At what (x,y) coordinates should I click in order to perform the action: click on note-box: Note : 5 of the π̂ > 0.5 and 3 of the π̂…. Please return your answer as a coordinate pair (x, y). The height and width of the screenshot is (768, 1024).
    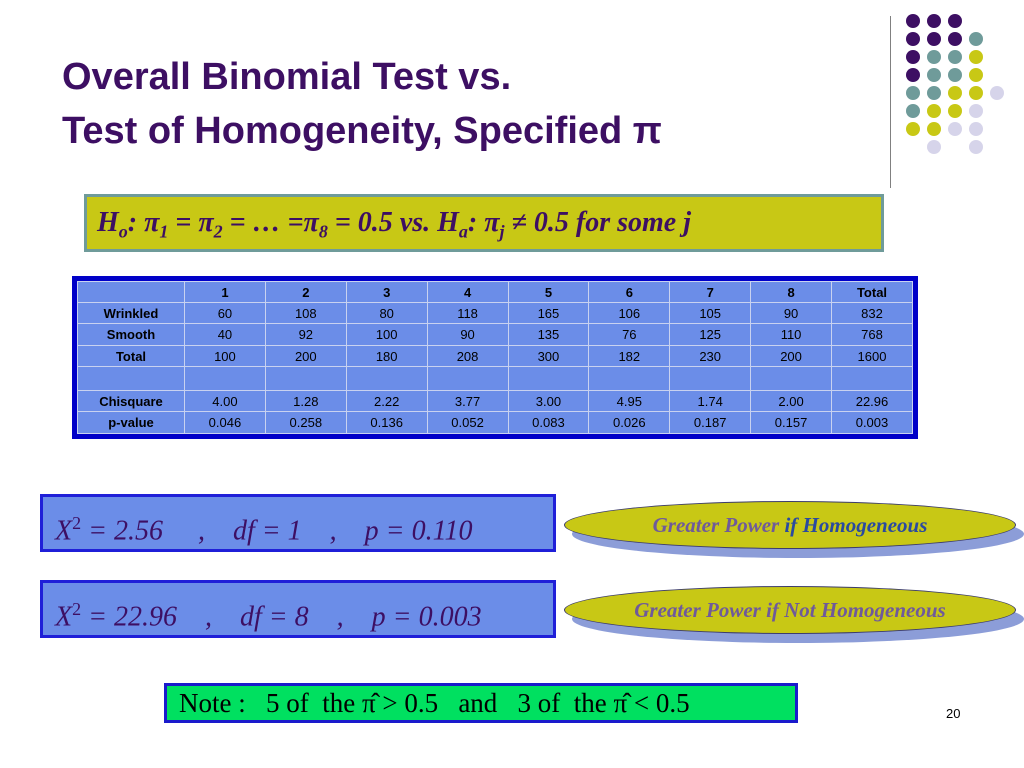
    Looking at the image, I should click on (481, 703).